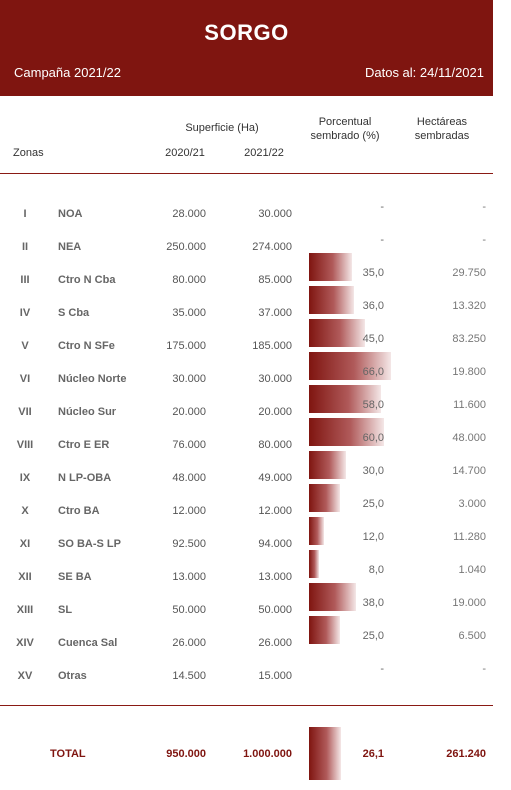 This screenshot has width=511, height=790. I want to click on zone-number: XIV, so click(25, 643).